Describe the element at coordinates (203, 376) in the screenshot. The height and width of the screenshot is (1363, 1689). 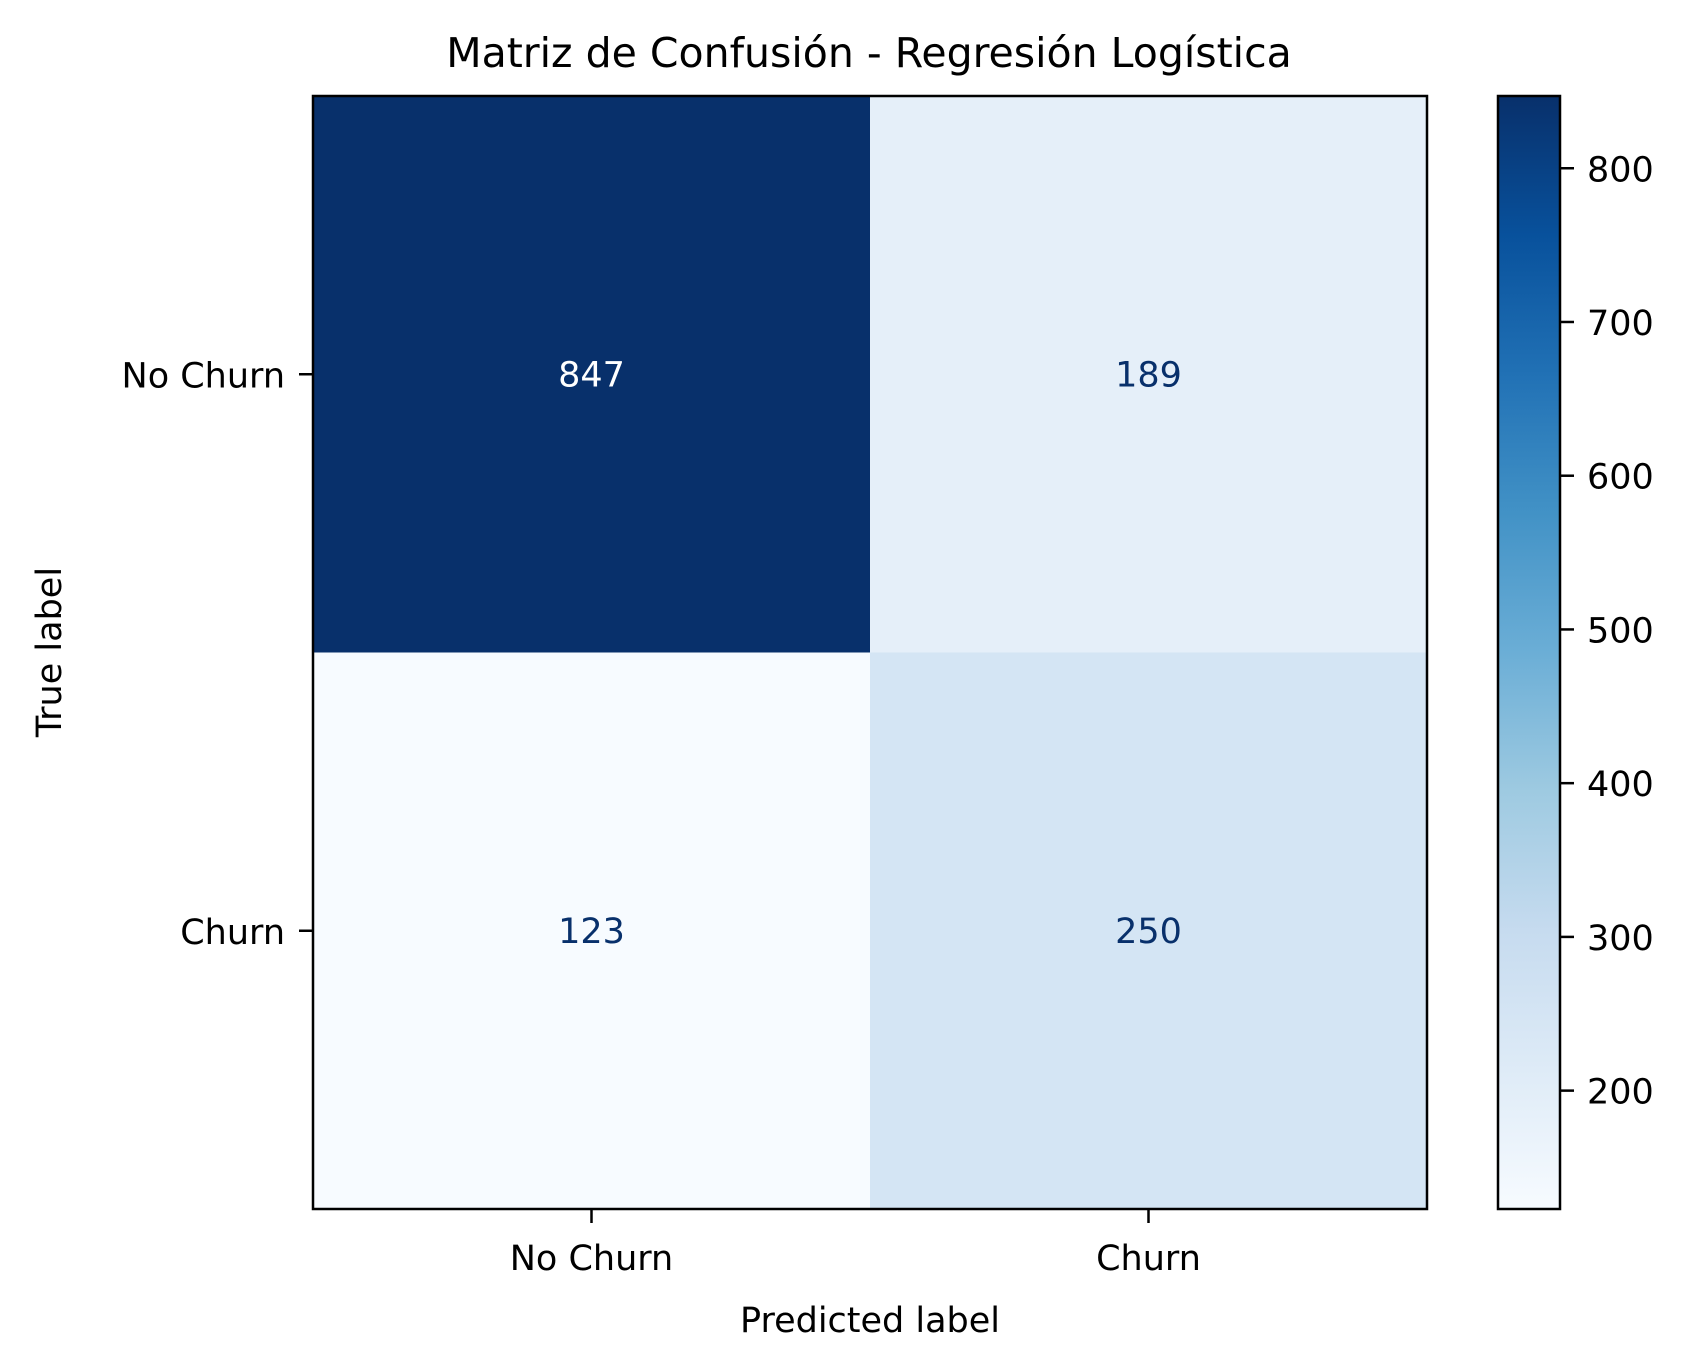
I see `y-tick-label: No Churn` at that location.